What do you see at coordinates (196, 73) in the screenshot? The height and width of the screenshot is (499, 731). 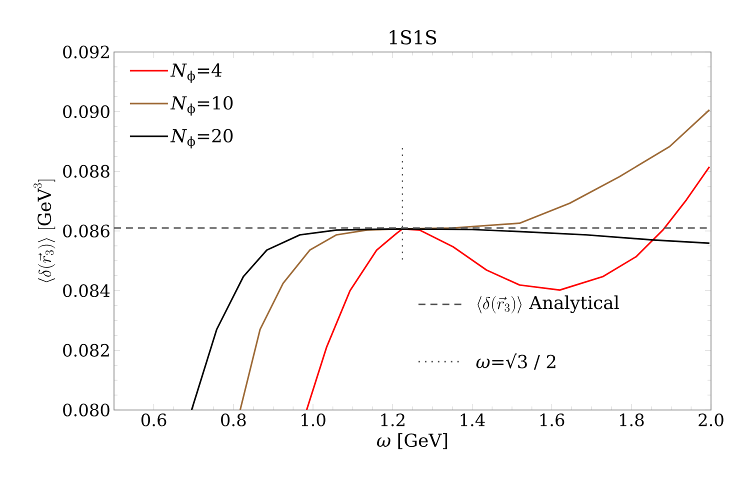 I see `legend-label: N$_{ϕ}$=4` at bounding box center [196, 73].